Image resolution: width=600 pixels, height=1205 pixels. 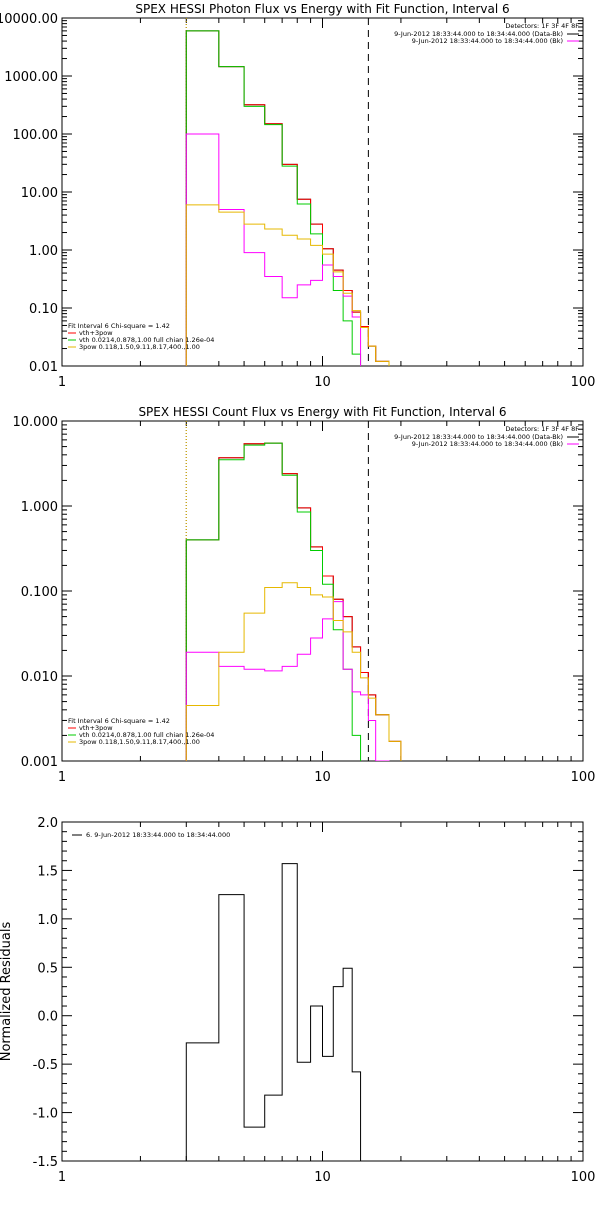 What do you see at coordinates (45, 1065) in the screenshot?
I see `y-tick-label: -0.5` at bounding box center [45, 1065].